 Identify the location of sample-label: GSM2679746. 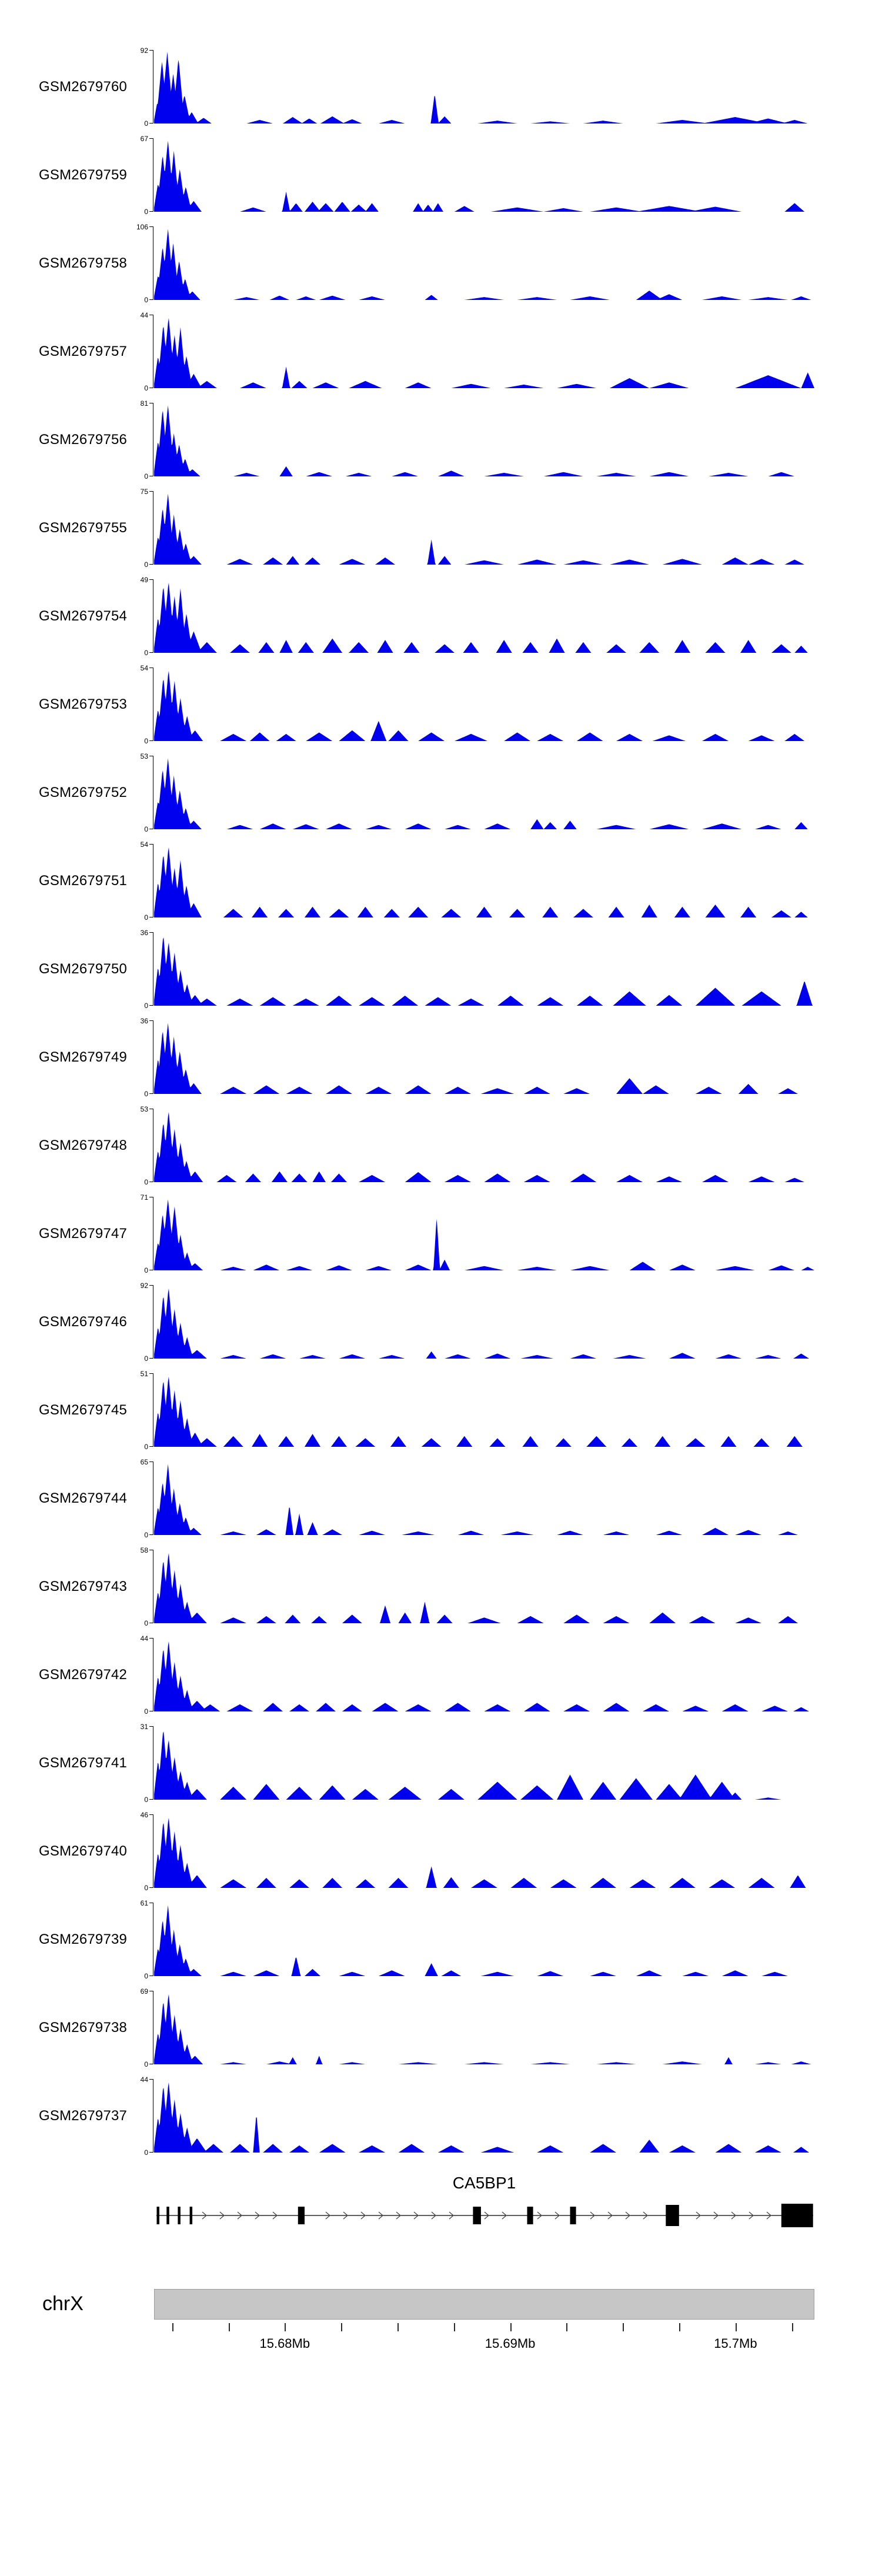
(83, 1322).